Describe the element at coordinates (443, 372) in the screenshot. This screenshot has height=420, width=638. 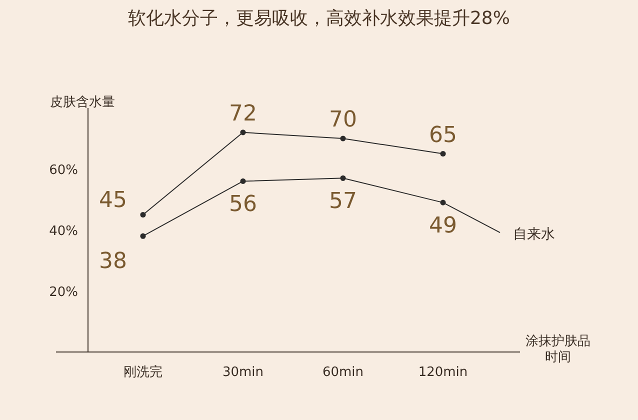
I see `x-tick-label: 120min` at that location.